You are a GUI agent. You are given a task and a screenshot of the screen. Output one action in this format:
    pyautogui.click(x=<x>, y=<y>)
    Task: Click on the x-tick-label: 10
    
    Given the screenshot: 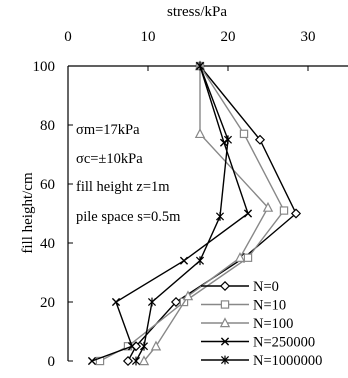 What is the action you would take?
    pyautogui.click(x=148, y=37)
    